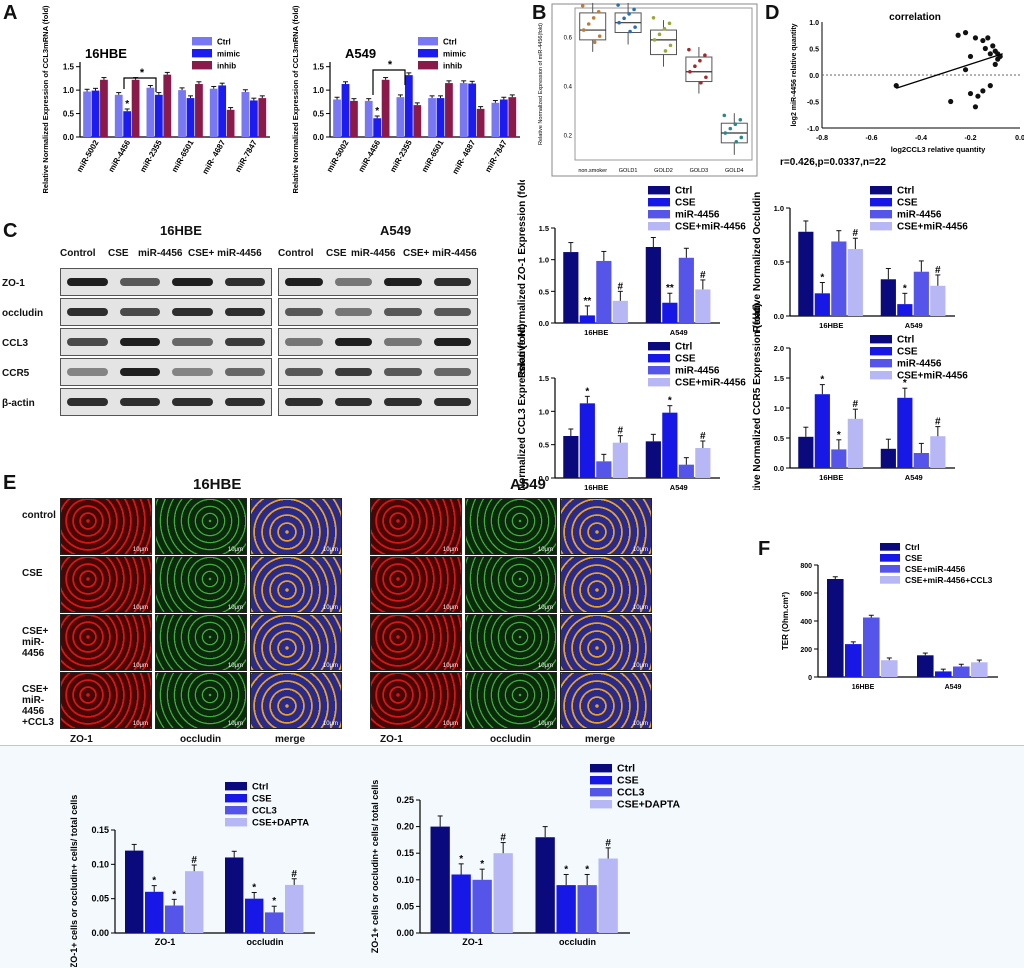 The image size is (1024, 968). I want to click on blot-lane-label: miR-4456, so click(373, 253).